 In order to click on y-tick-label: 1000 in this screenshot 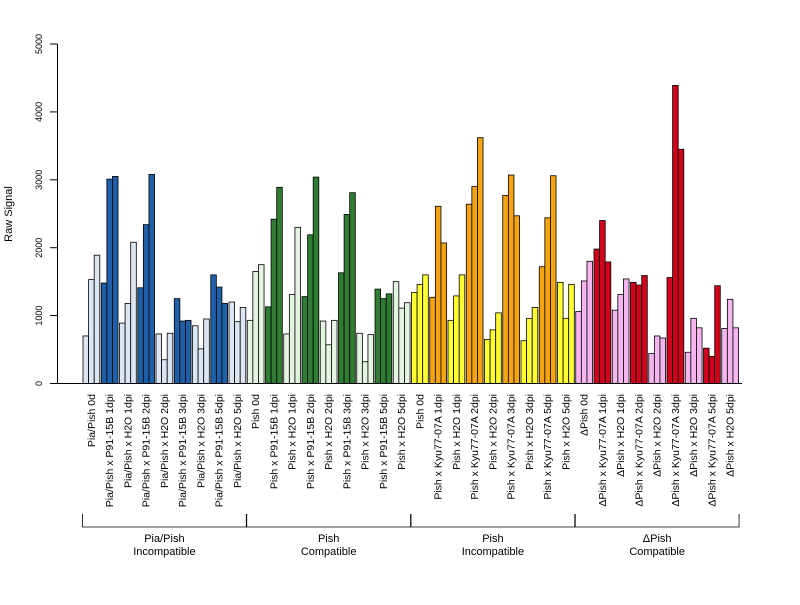, I will do `click(39, 316)`.